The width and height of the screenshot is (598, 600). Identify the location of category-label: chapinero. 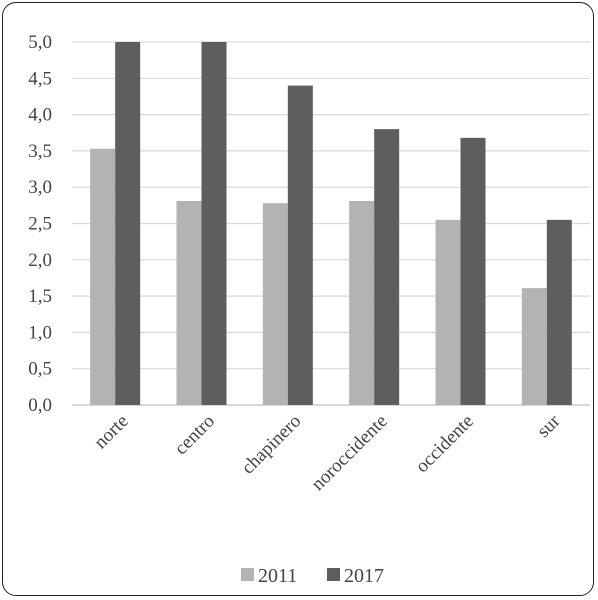
(272, 445).